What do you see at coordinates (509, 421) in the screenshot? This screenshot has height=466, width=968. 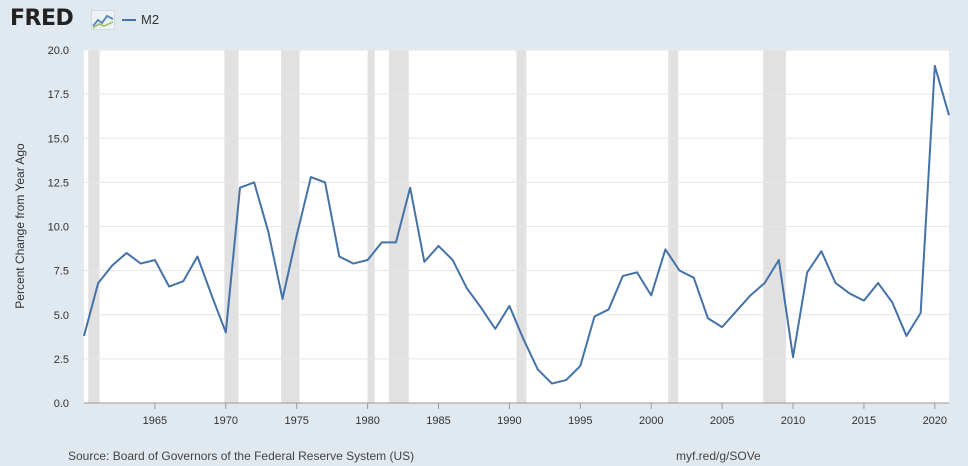 I see `x-tick-label: 1990` at bounding box center [509, 421].